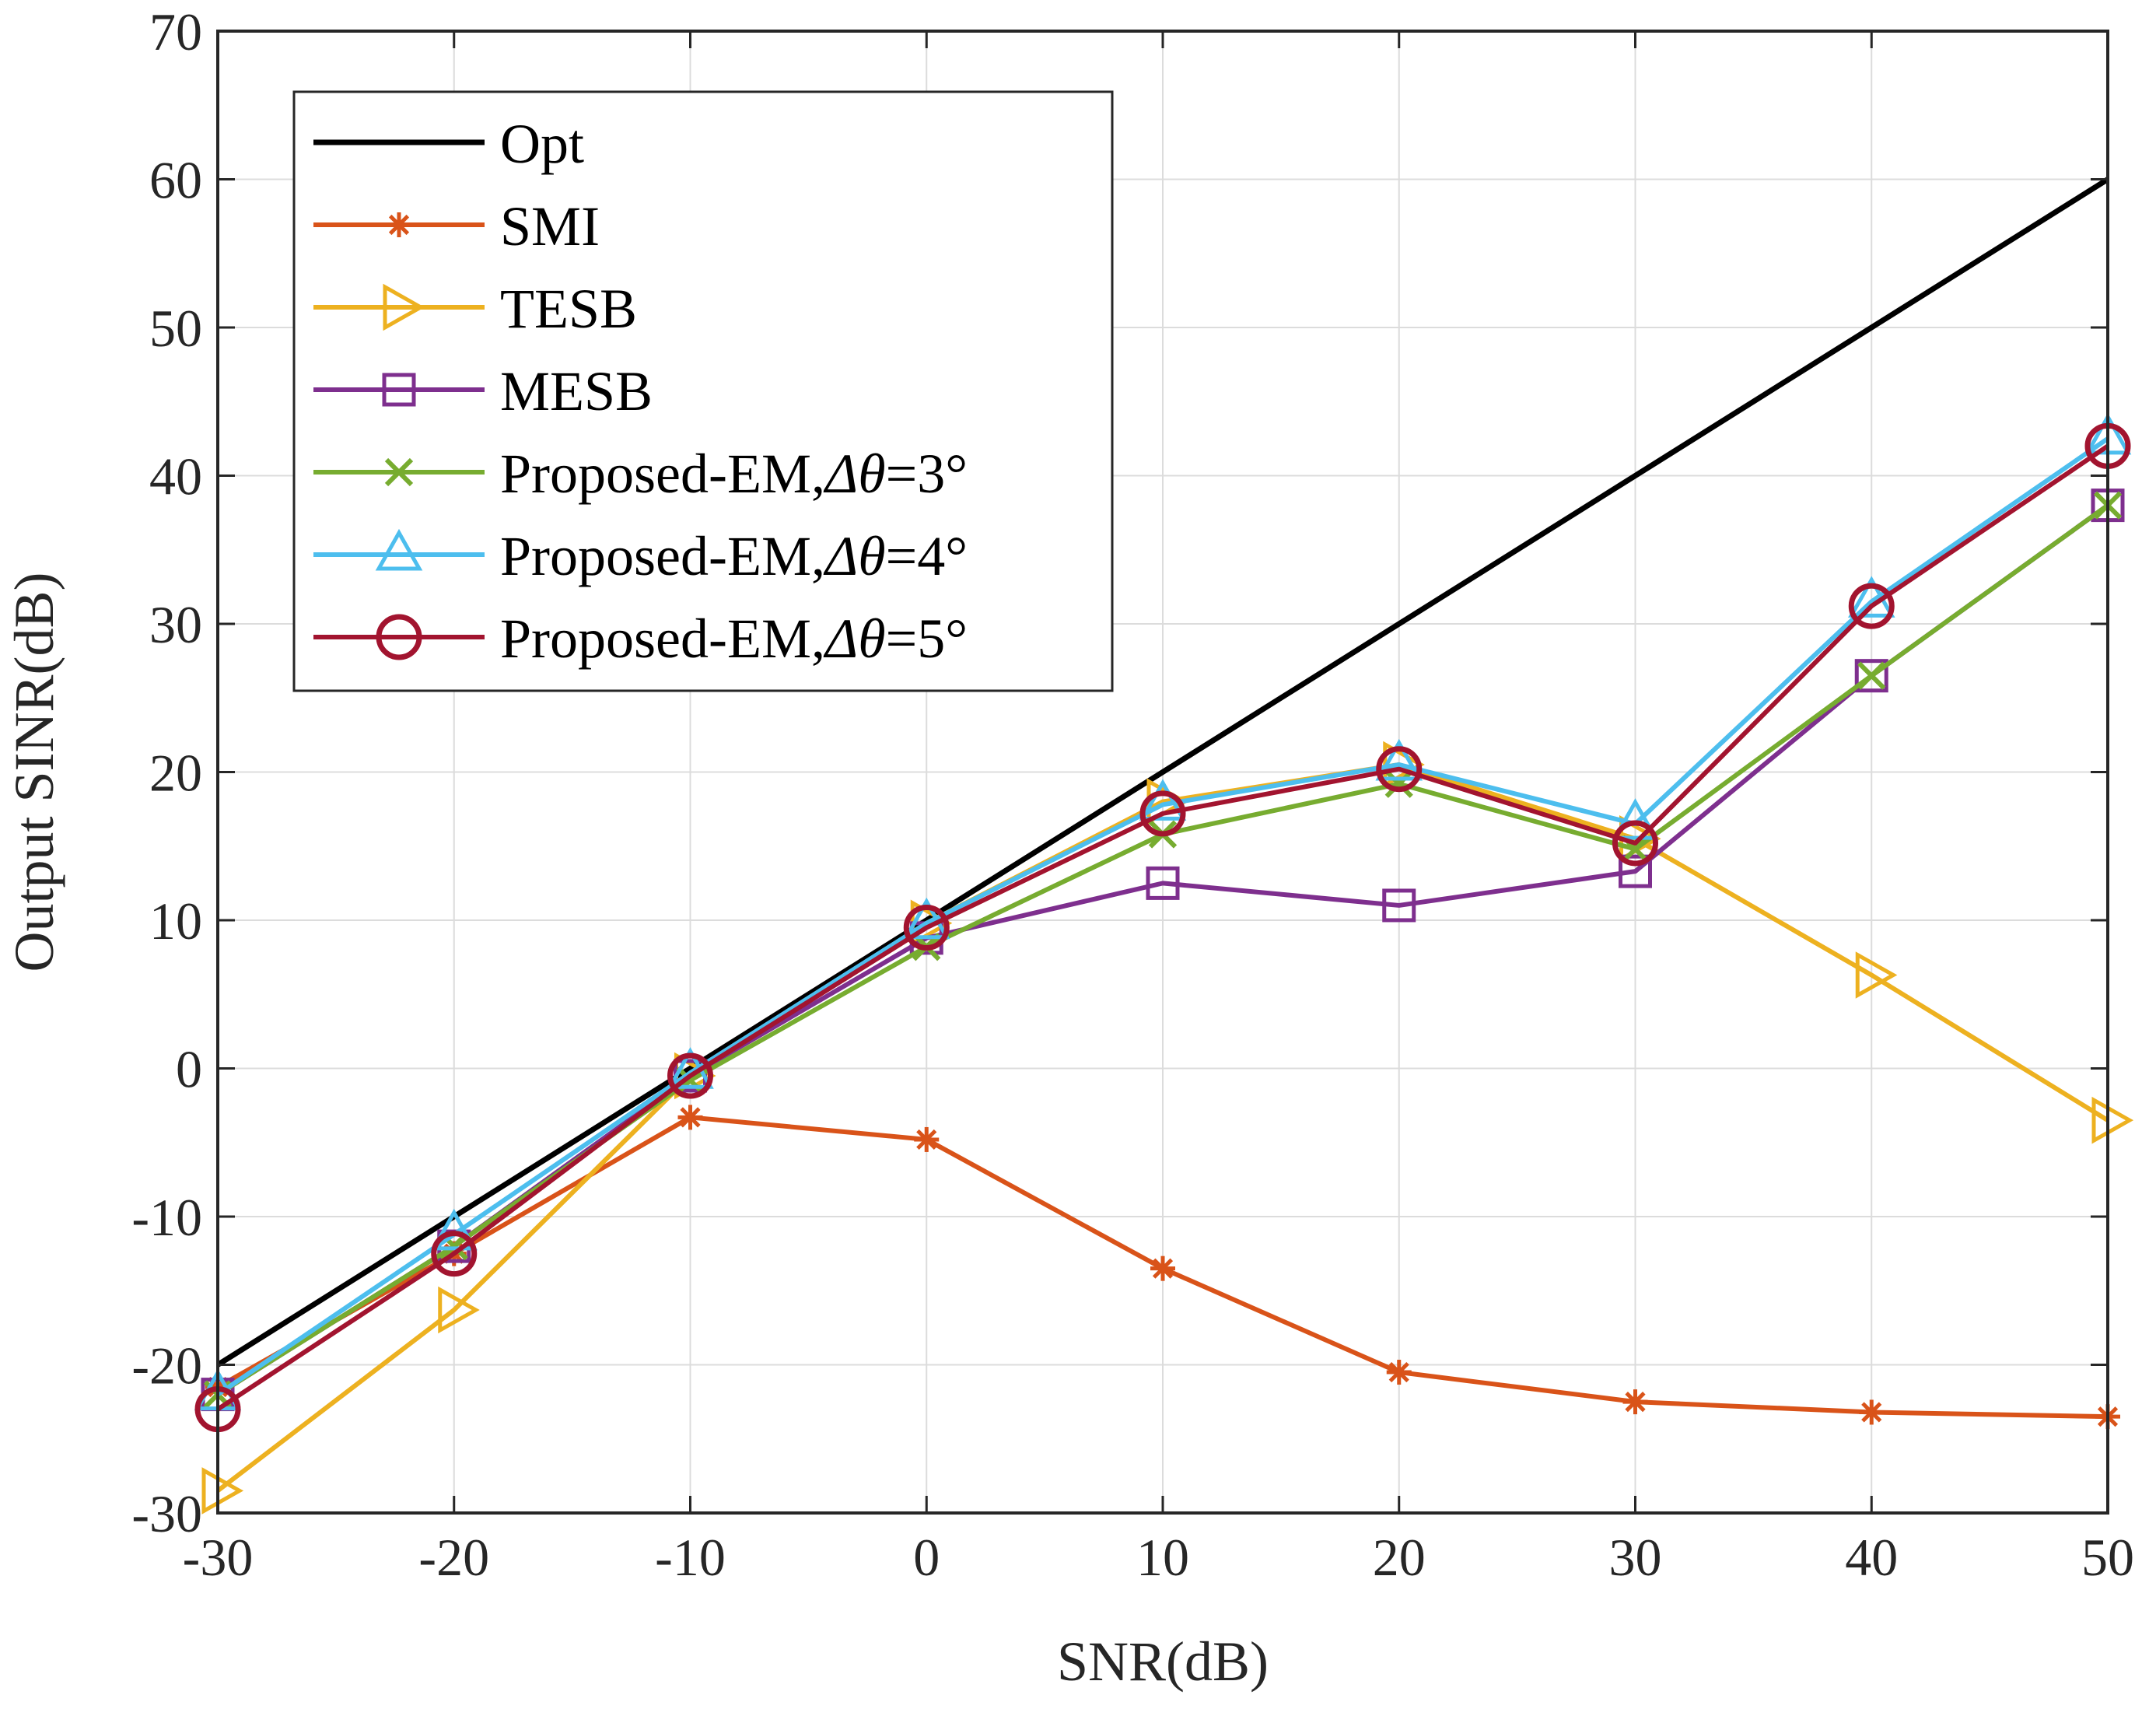 The height and width of the screenshot is (1709, 2156). Describe the element at coordinates (2107, 1557) in the screenshot. I see `x-tick-label: 50` at that location.